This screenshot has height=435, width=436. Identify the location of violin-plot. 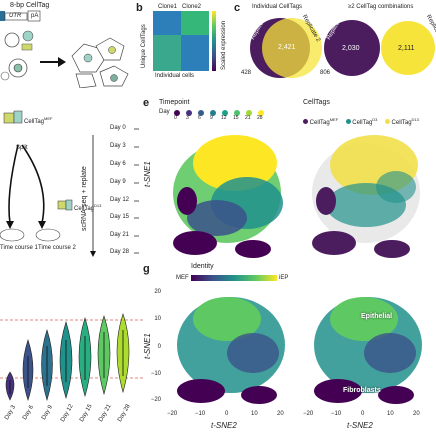
(71, 357).